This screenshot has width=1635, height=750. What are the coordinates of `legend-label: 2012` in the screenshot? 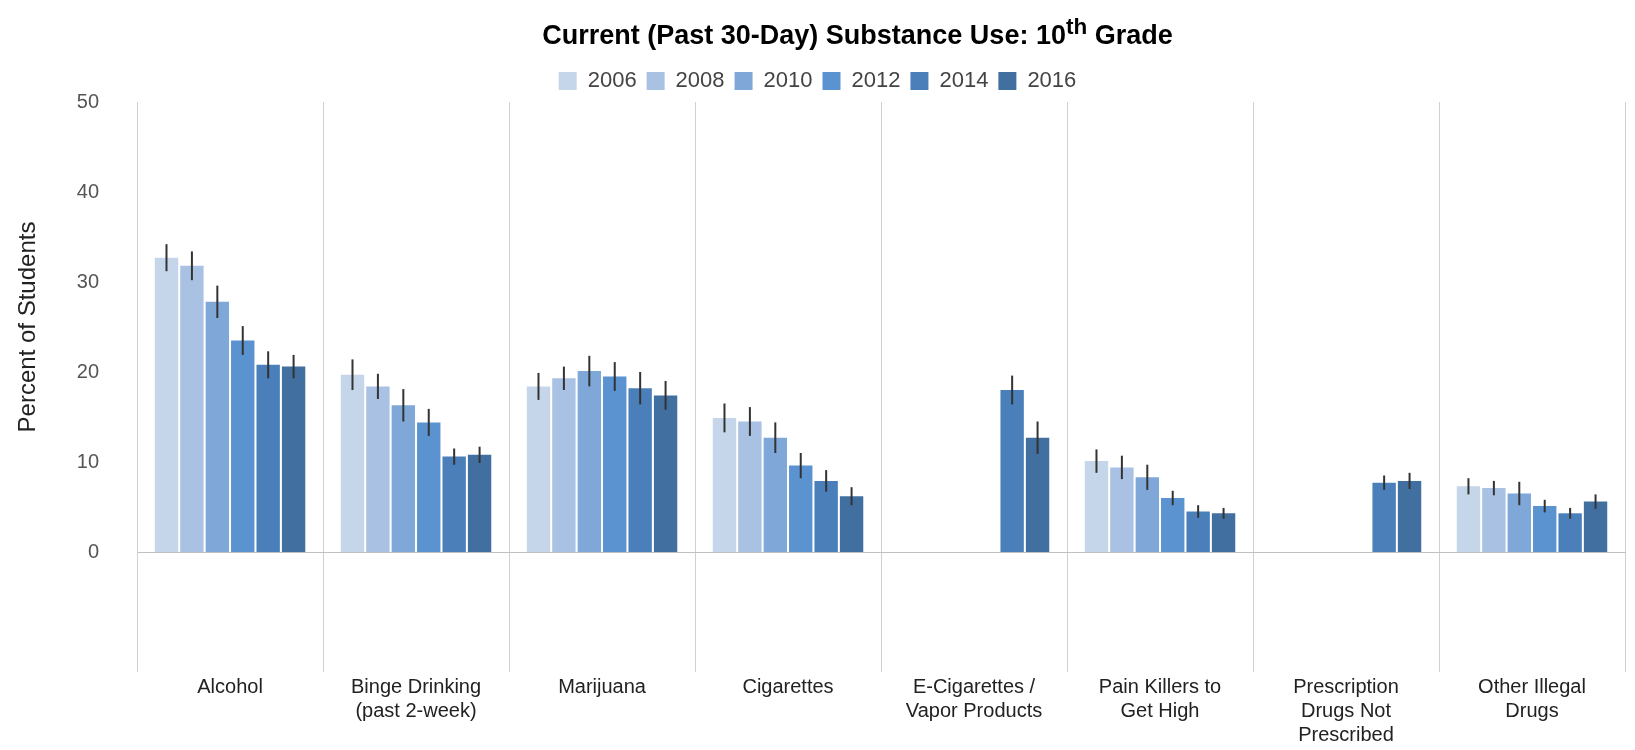 It's located at (876, 80).